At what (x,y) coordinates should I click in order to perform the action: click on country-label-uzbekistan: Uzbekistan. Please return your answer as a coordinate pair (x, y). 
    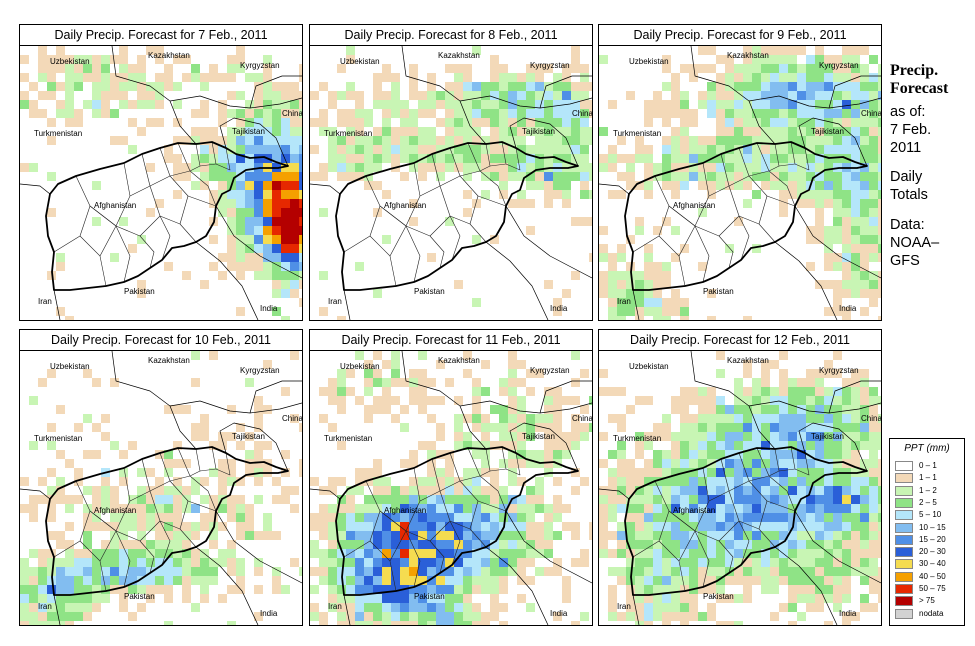
    Looking at the image, I should click on (649, 61).